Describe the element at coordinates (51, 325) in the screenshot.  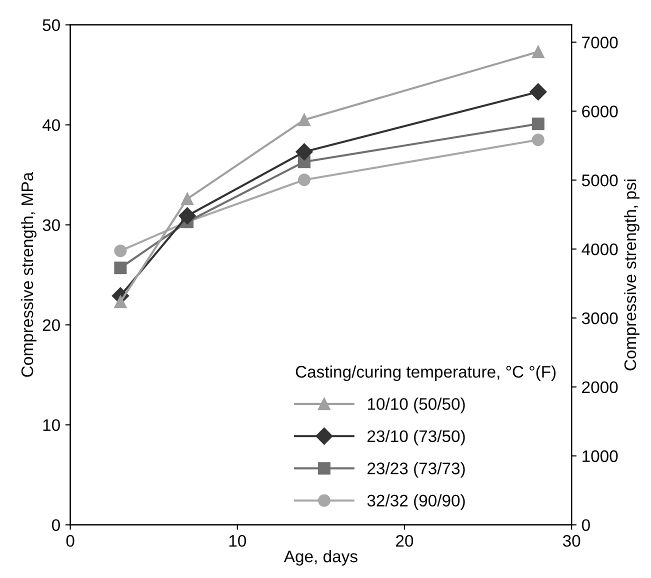
I see `y-tick-label: 20` at that location.